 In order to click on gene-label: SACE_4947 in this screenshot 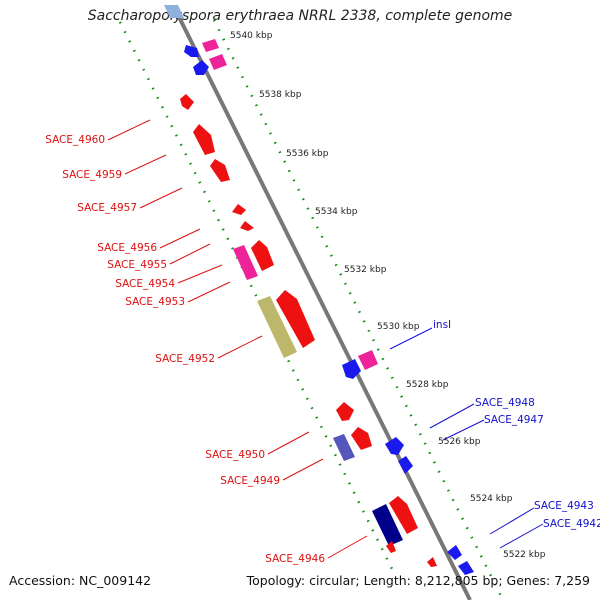, I will do `click(514, 420)`.